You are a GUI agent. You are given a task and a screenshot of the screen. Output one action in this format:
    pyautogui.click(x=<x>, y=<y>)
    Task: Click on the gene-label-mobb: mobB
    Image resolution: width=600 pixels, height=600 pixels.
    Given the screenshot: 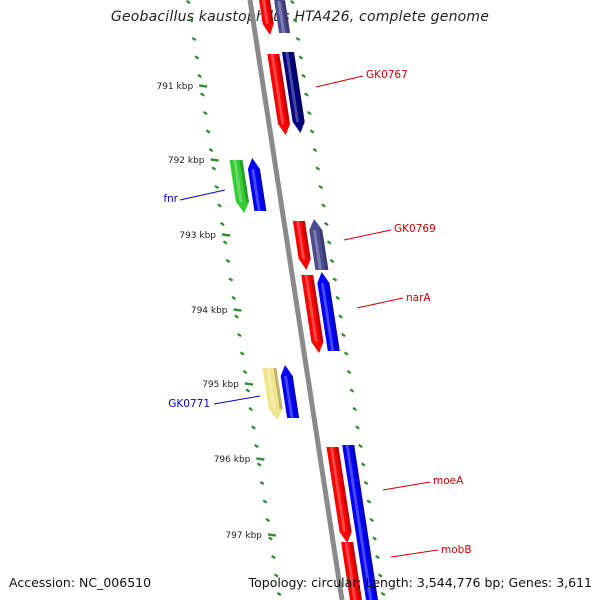 What is the action you would take?
    pyautogui.click(x=431, y=551)
    